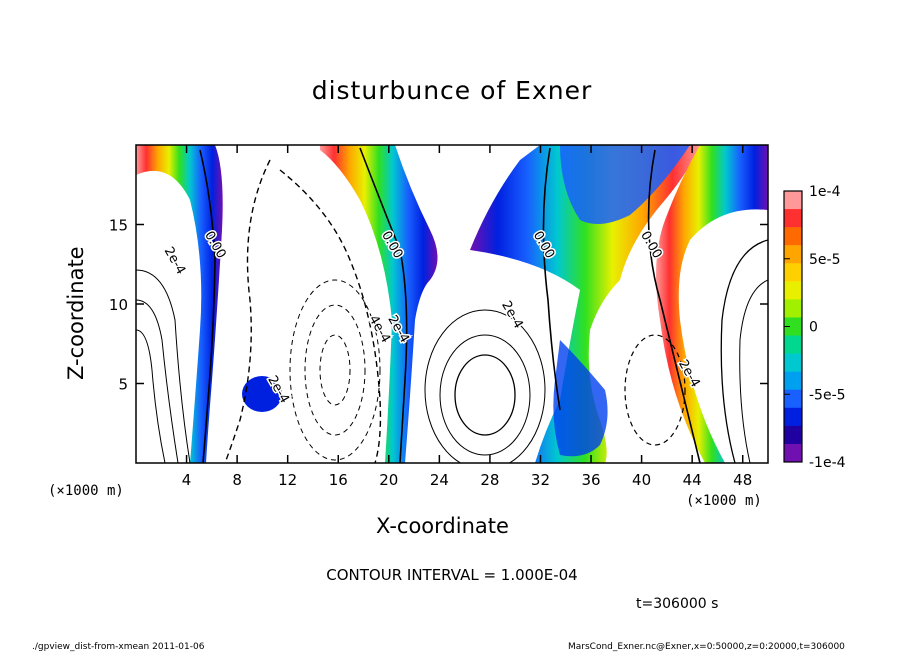  Describe the element at coordinates (262, 394) in the screenshot. I see `blue-blob` at that location.